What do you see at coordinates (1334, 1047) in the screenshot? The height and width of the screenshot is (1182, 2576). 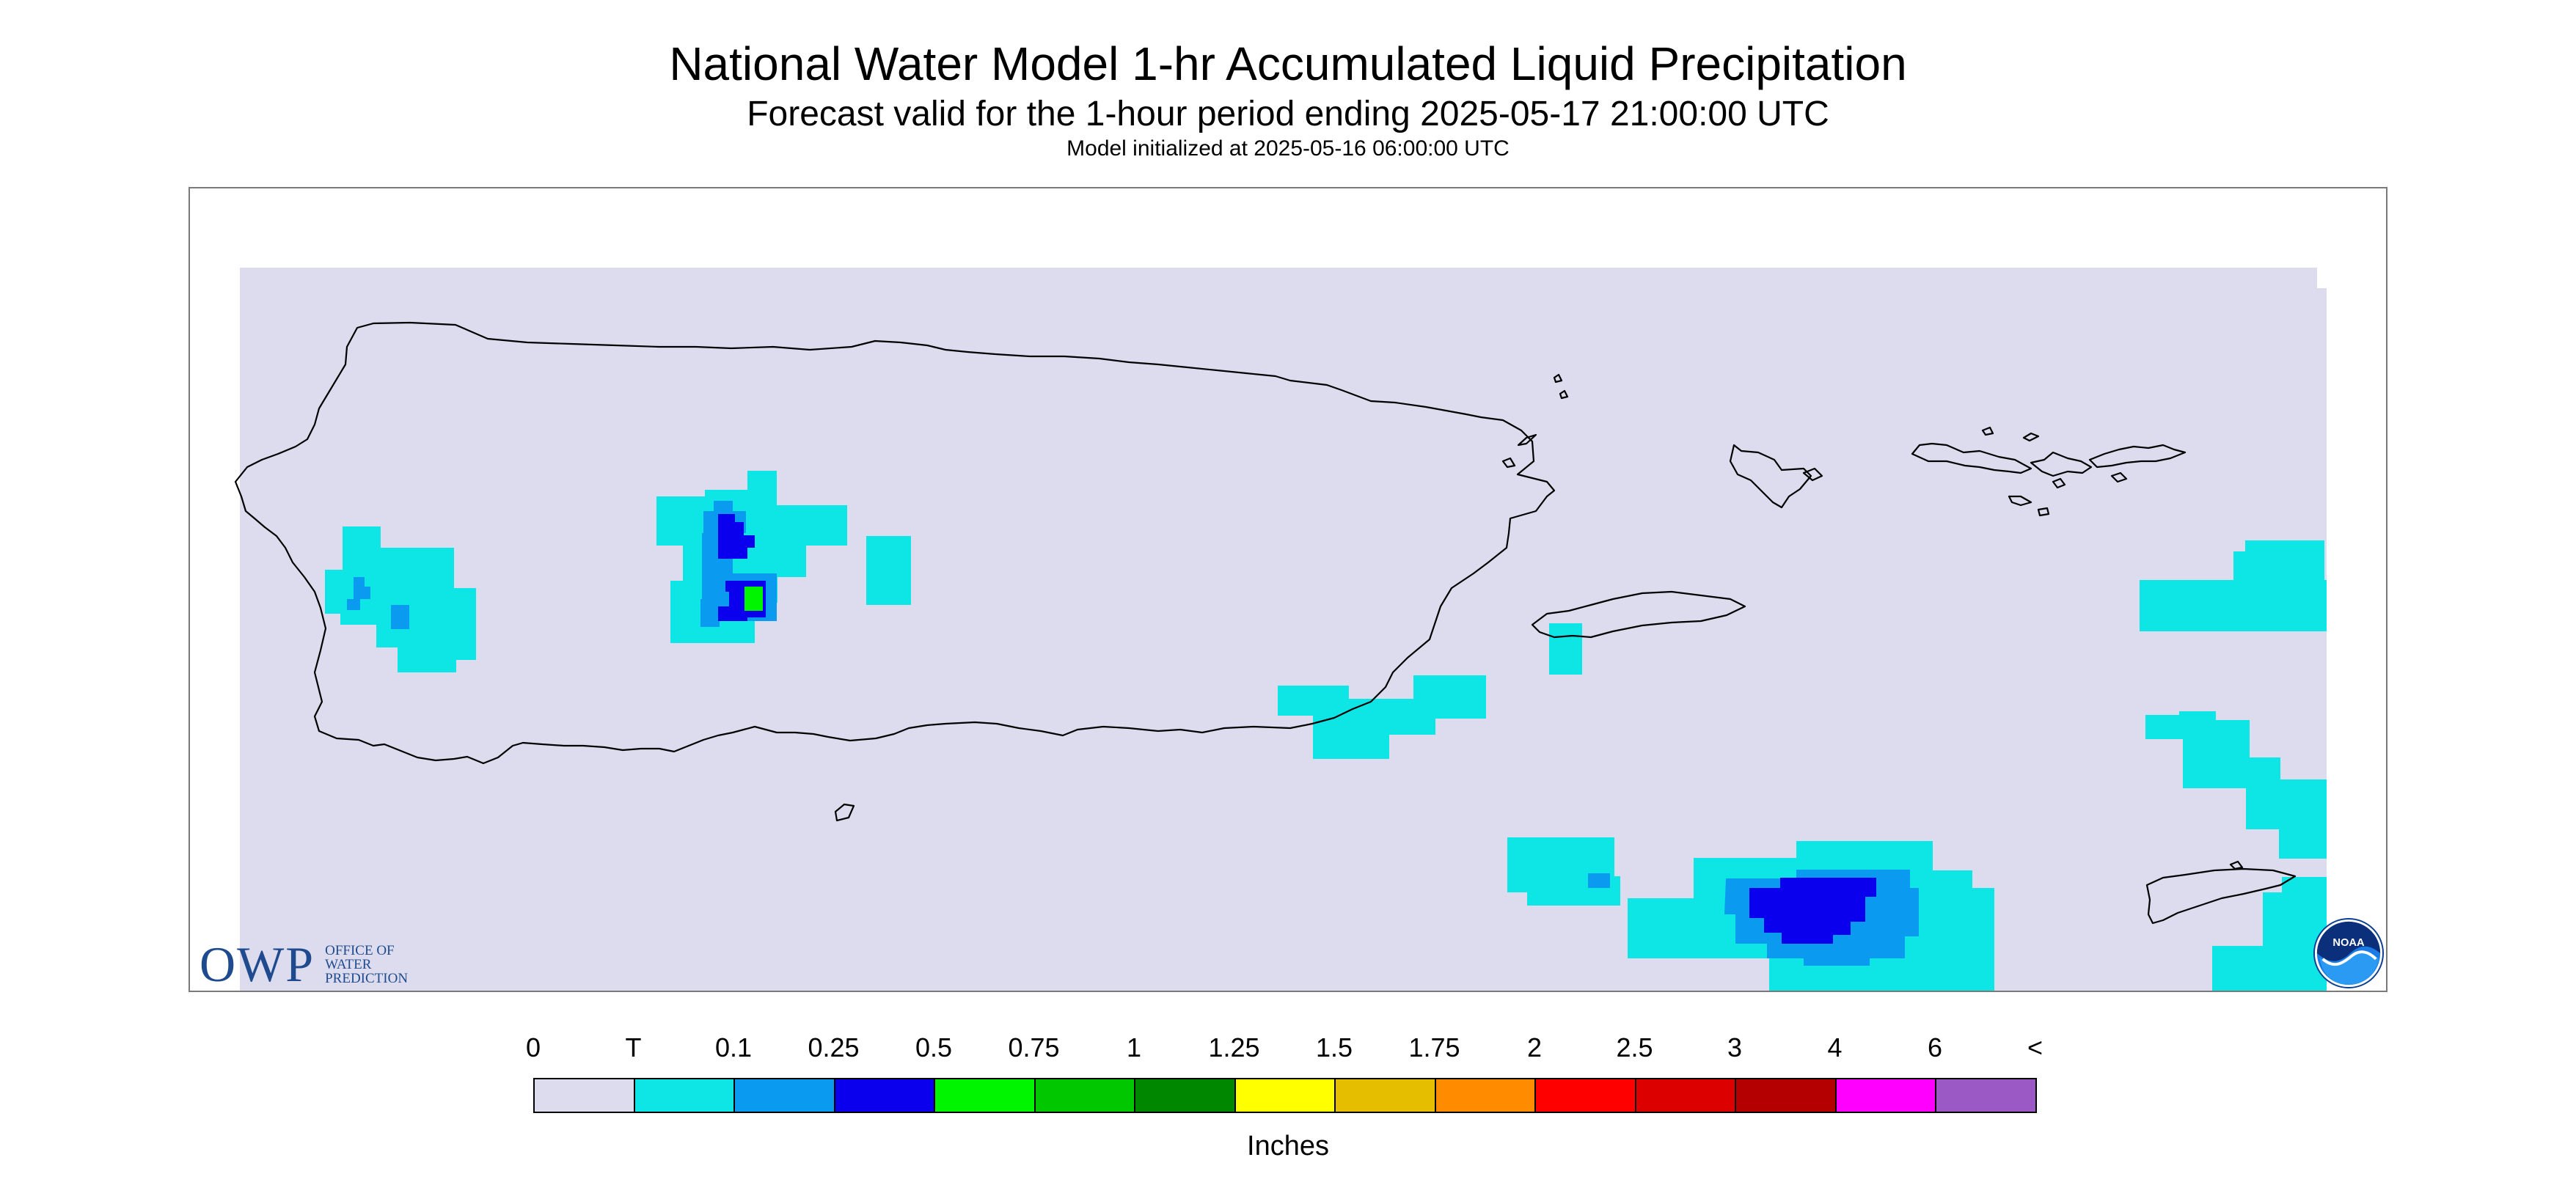 I see `colorbar-label: 1.5` at bounding box center [1334, 1047].